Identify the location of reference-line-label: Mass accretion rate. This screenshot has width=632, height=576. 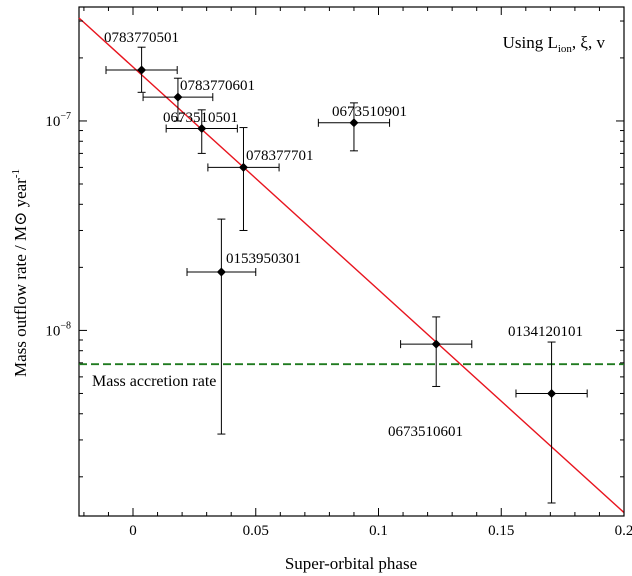
(154, 381).